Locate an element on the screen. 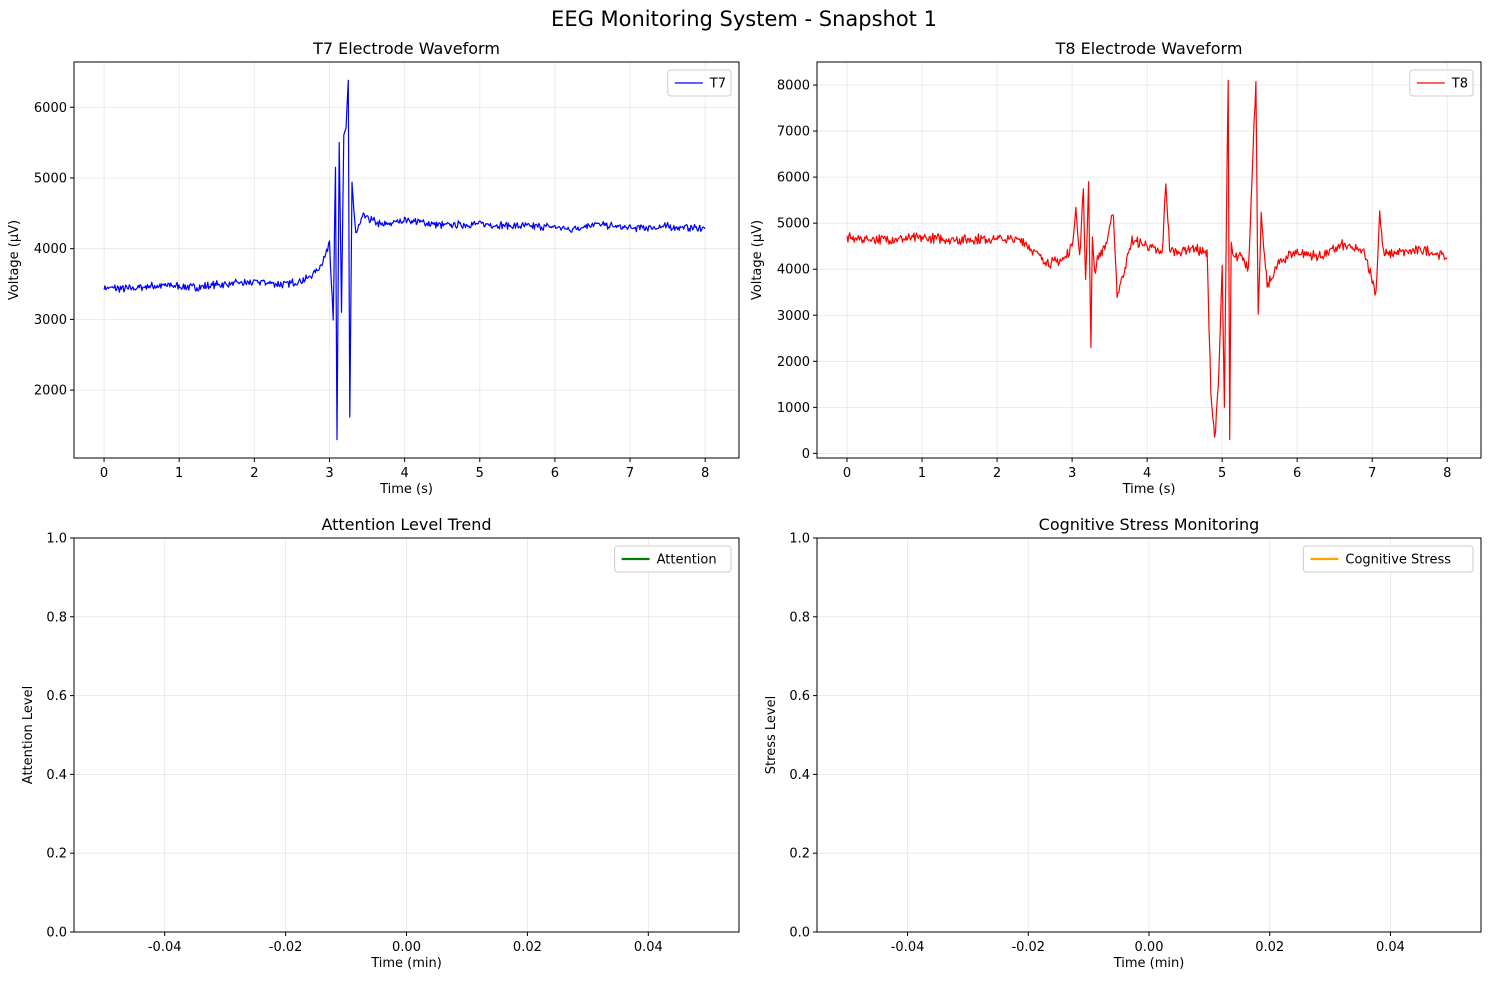  legend-label: T8 is located at coordinates (1459, 84).